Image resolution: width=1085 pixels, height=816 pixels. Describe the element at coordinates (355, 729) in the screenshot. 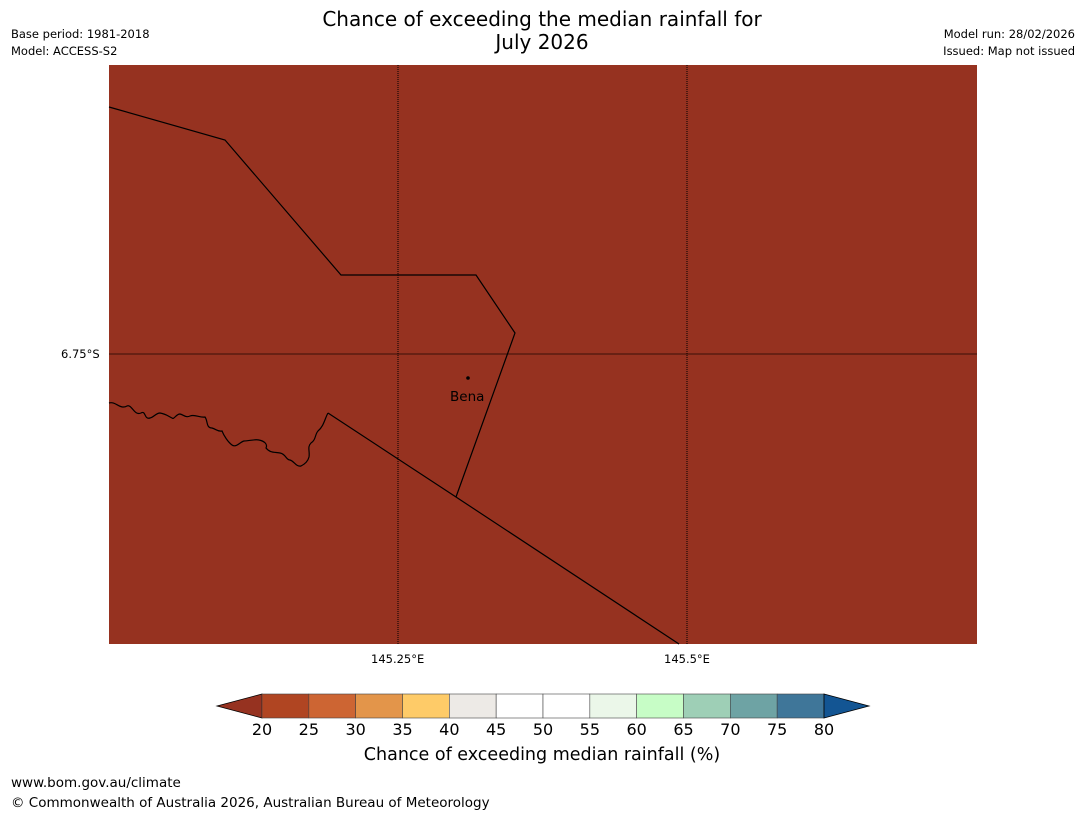

I see `colorbar-tick-label: 30` at that location.